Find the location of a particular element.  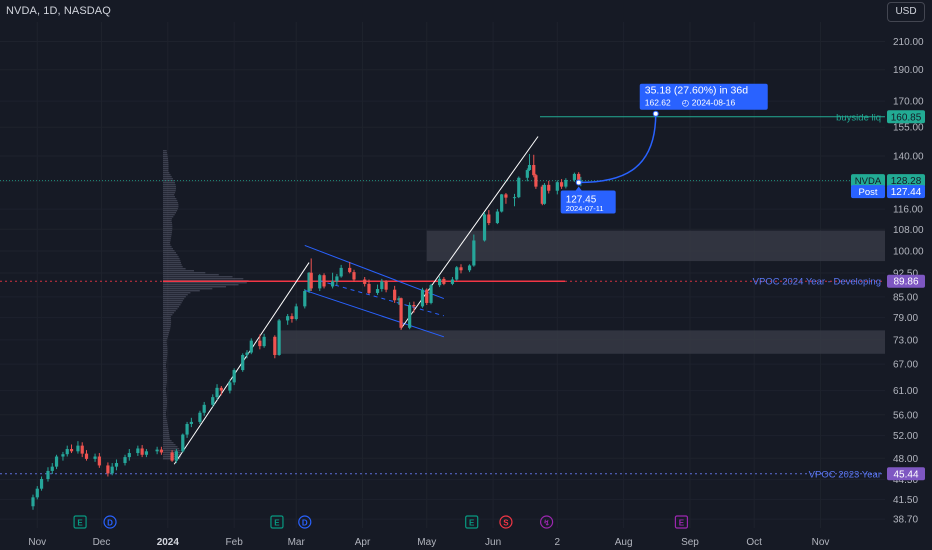

vpoc-2024-label: VPOC 2024 Year - Developing is located at coordinates (817, 282).